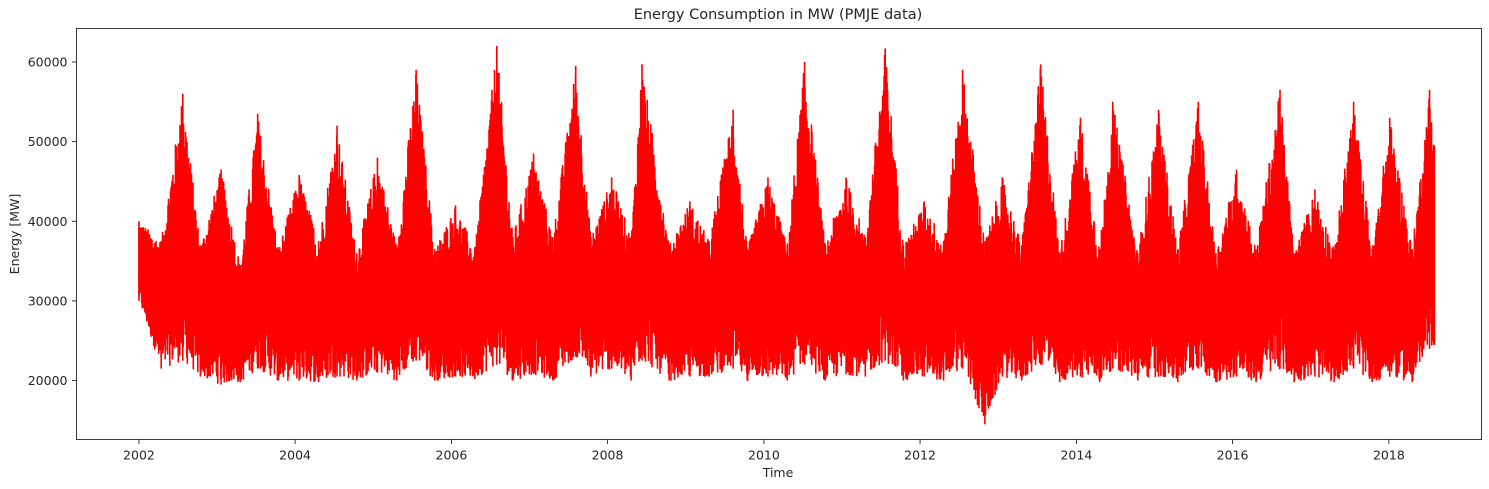 The image size is (1489, 489). I want to click on y-tick-label: 60000, so click(48, 61).